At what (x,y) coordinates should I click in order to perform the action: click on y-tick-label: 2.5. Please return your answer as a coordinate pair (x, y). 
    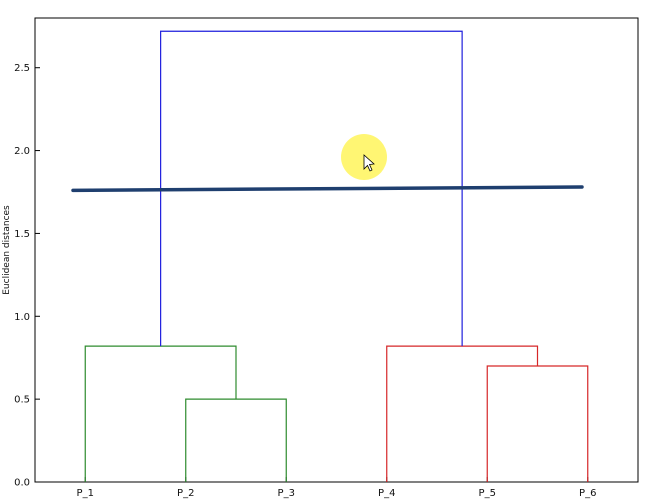
    Looking at the image, I should click on (22, 68).